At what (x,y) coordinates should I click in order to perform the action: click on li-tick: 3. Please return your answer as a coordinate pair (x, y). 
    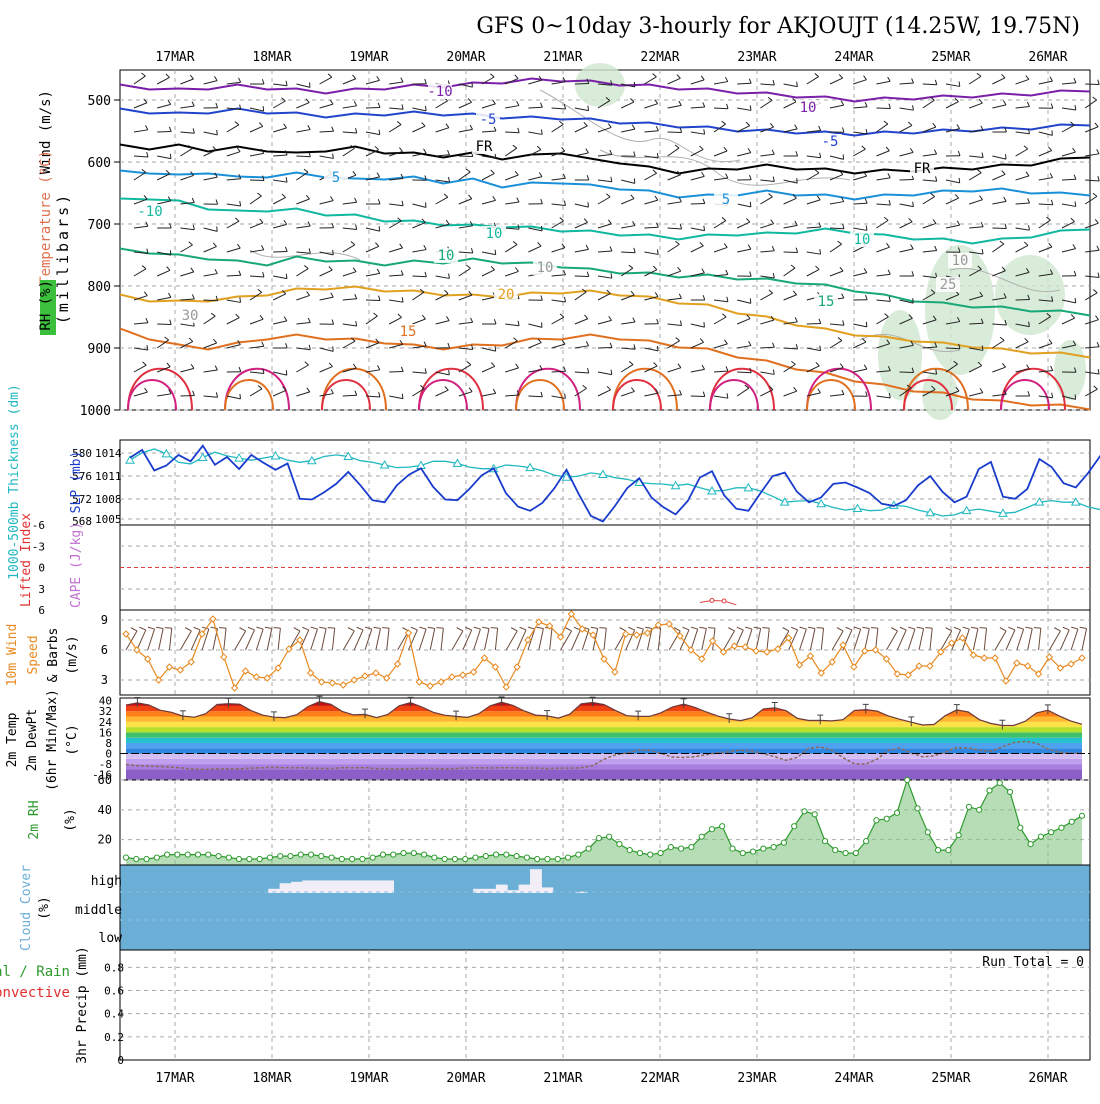
    Looking at the image, I should click on (41, 589).